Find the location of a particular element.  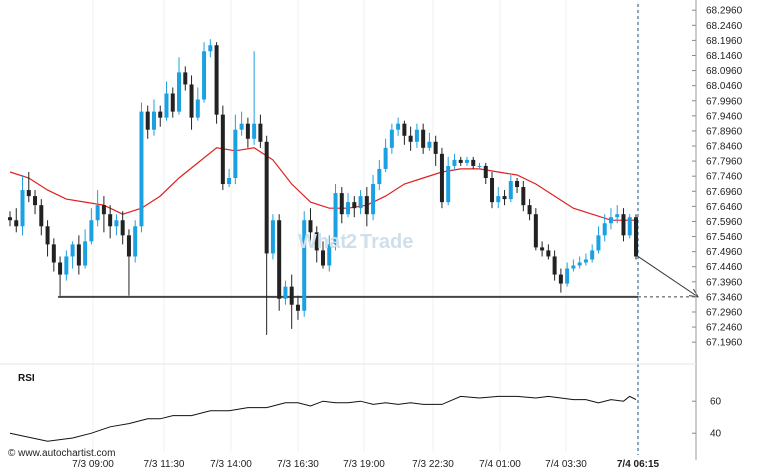

rsi-tick-label: 40 is located at coordinates (716, 434).